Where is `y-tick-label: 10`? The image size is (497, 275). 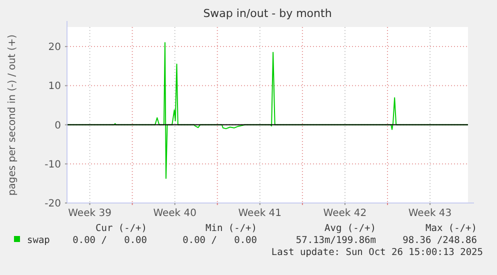 y-tick-label: 10 is located at coordinates (54, 86).